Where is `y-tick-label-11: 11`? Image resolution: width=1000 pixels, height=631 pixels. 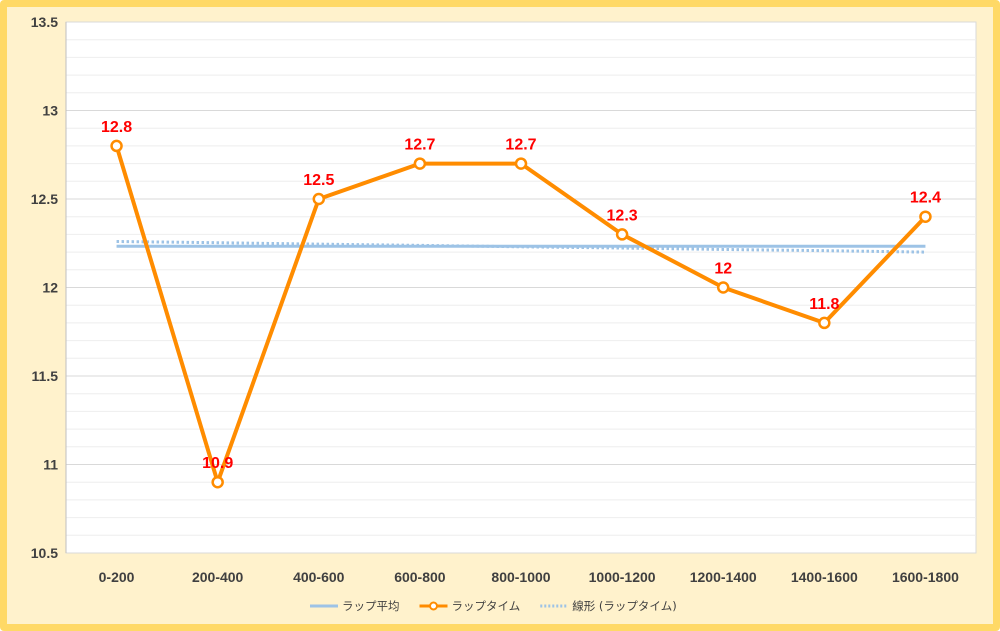
y-tick-label-11: 11 is located at coordinates (50, 465).